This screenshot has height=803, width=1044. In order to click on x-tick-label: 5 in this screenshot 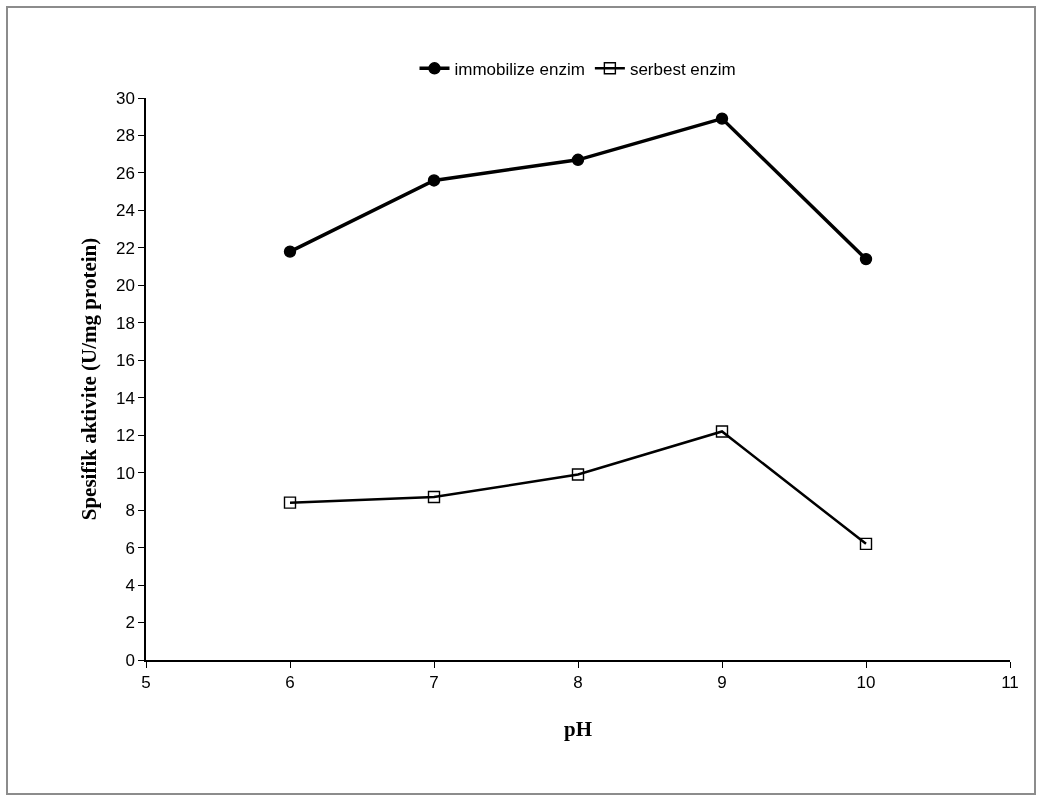, I will do `click(146, 683)`.